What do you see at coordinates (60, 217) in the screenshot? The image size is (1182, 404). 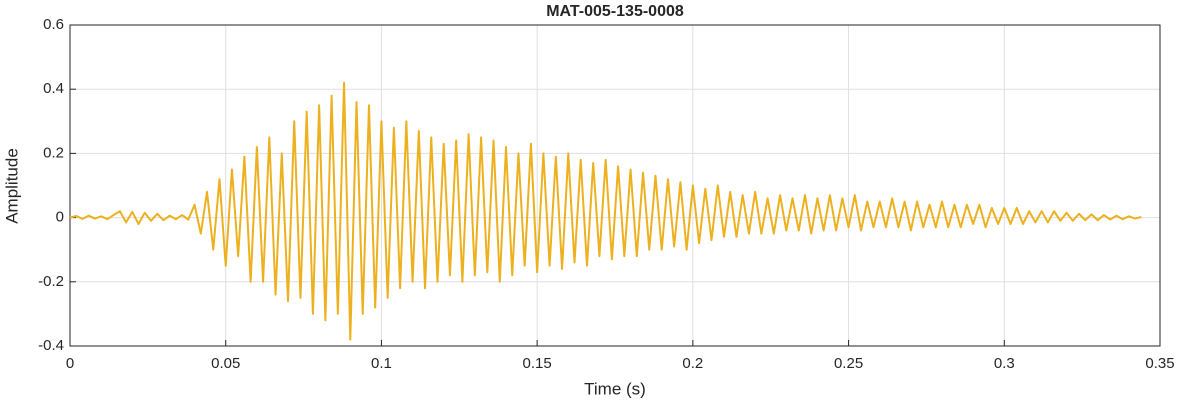 I see `y-tick-label: 0` at bounding box center [60, 217].